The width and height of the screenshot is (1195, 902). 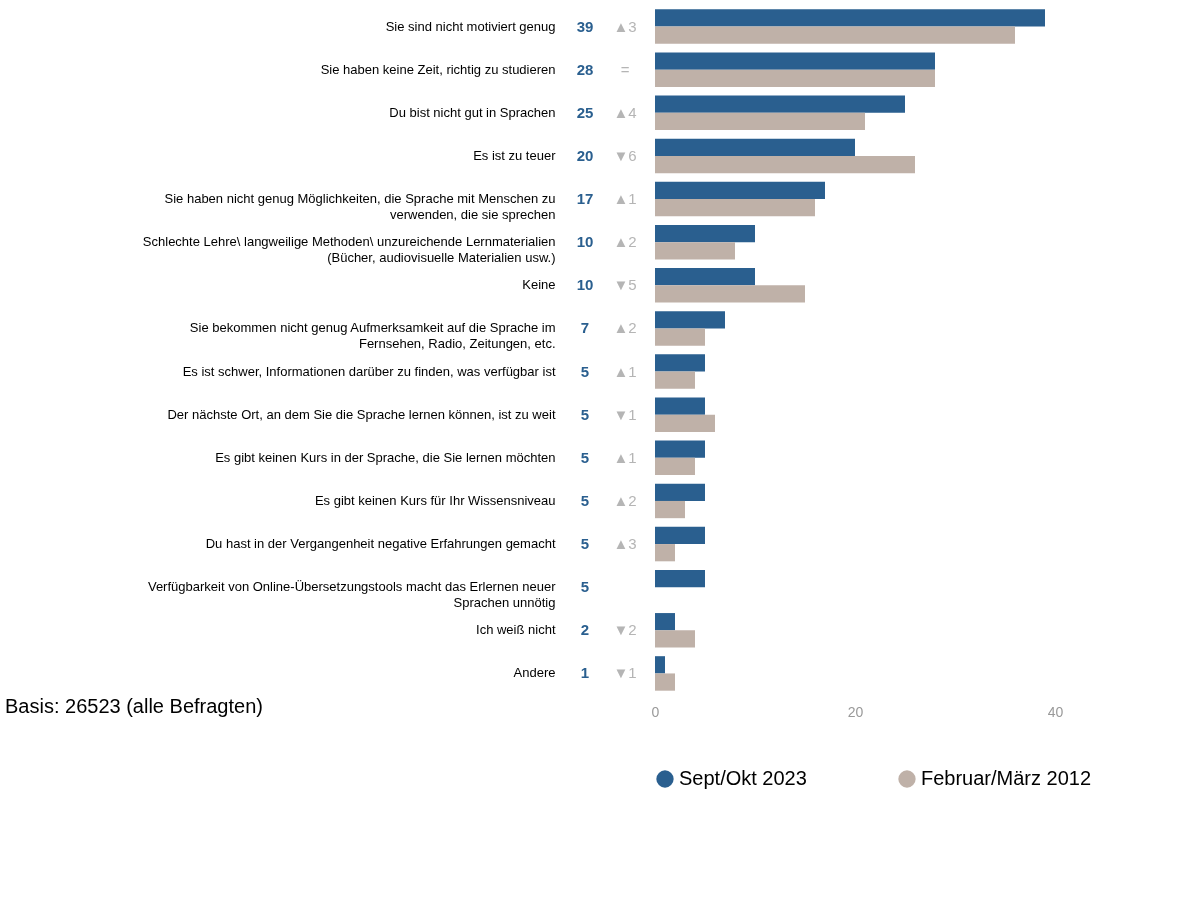 What do you see at coordinates (625, 155) in the screenshot?
I see `text: ▼6` at bounding box center [625, 155].